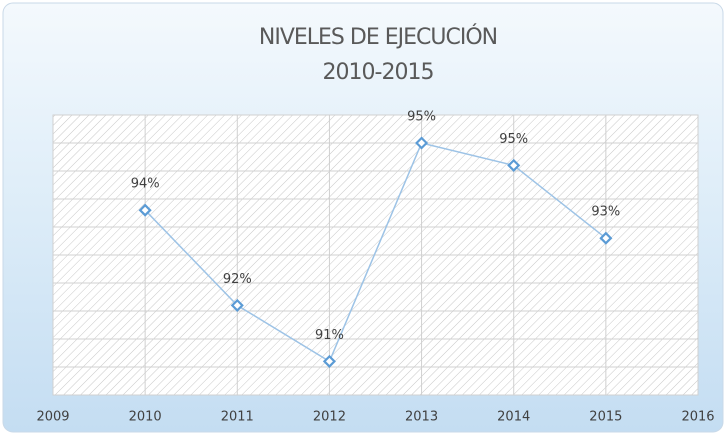 Image resolution: width=727 pixels, height=436 pixels. I want to click on data-label: 92%, so click(237, 279).